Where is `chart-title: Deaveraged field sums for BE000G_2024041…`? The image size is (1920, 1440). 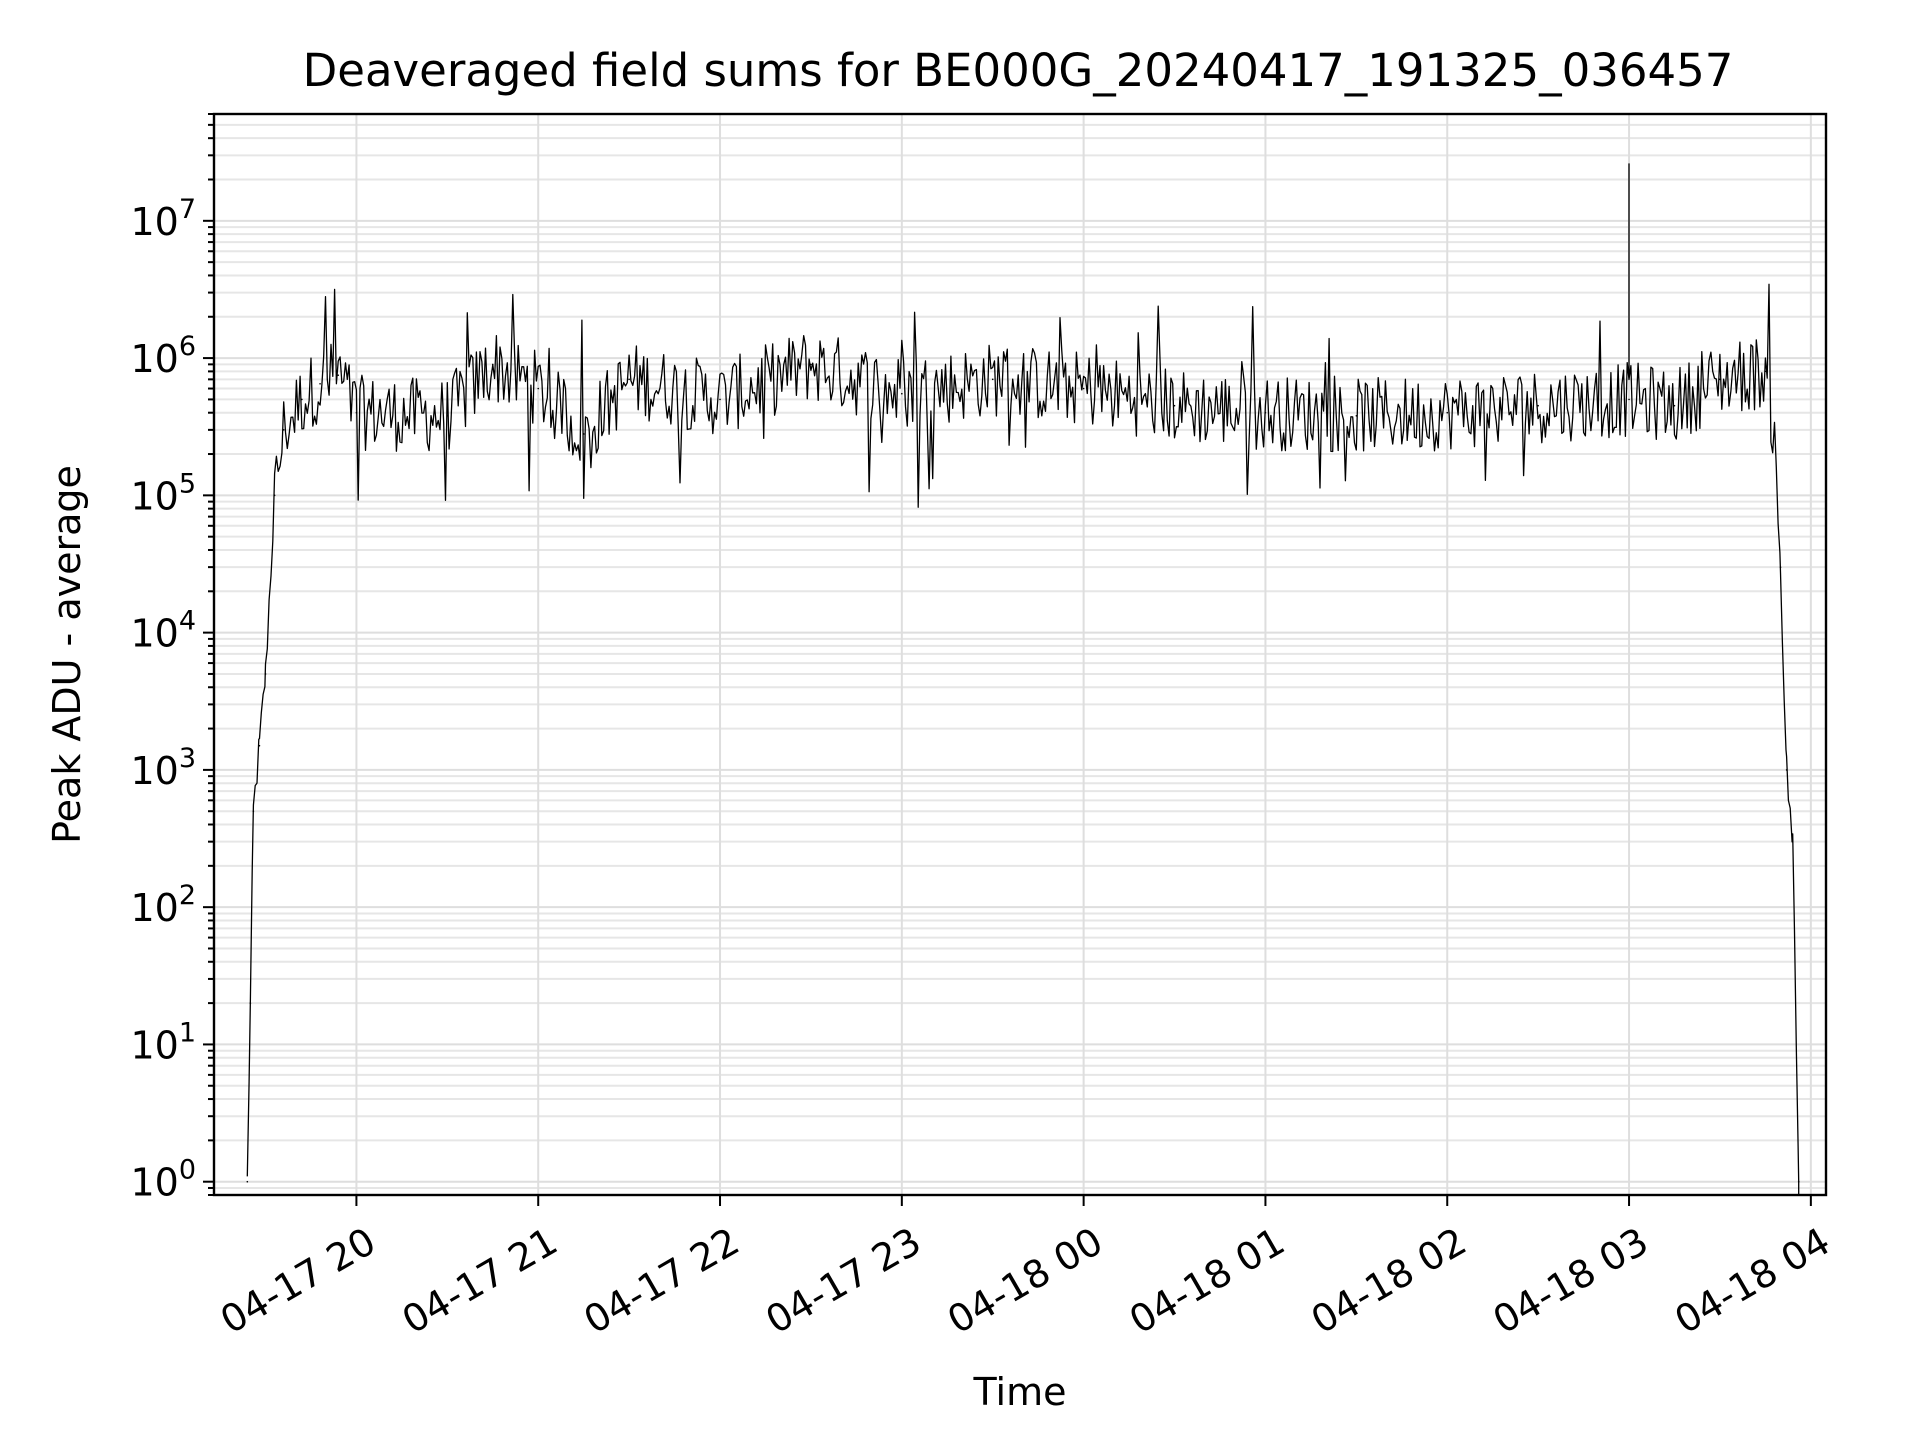 chart-title: Deaveraged field sums for BE000G_2024041… is located at coordinates (1018, 70).